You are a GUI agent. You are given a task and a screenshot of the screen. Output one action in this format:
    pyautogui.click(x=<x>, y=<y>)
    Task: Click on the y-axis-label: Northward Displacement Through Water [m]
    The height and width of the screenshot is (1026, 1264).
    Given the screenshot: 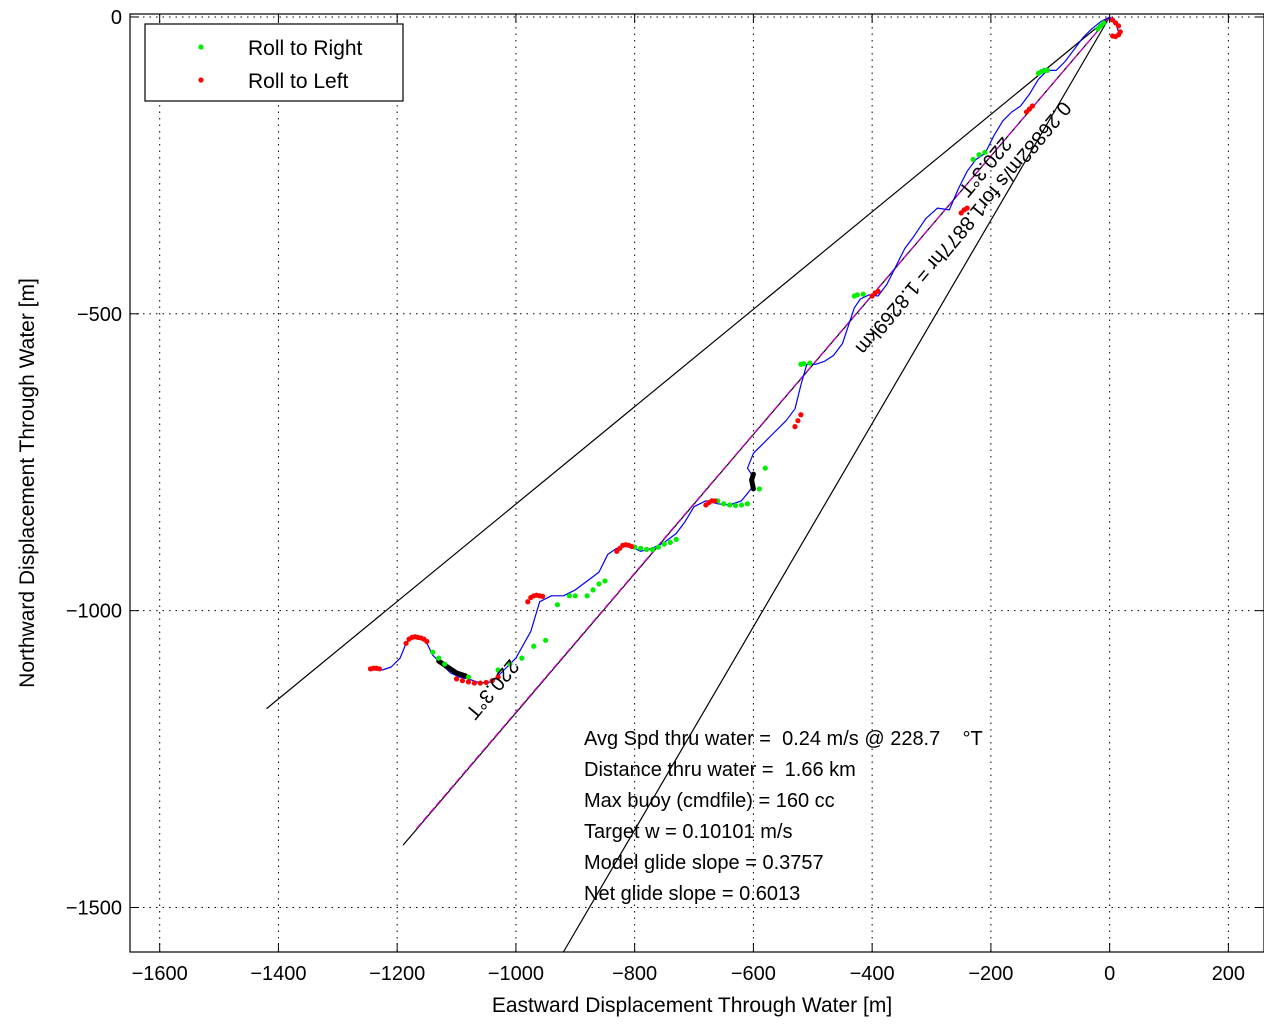 What is the action you would take?
    pyautogui.click(x=27, y=483)
    